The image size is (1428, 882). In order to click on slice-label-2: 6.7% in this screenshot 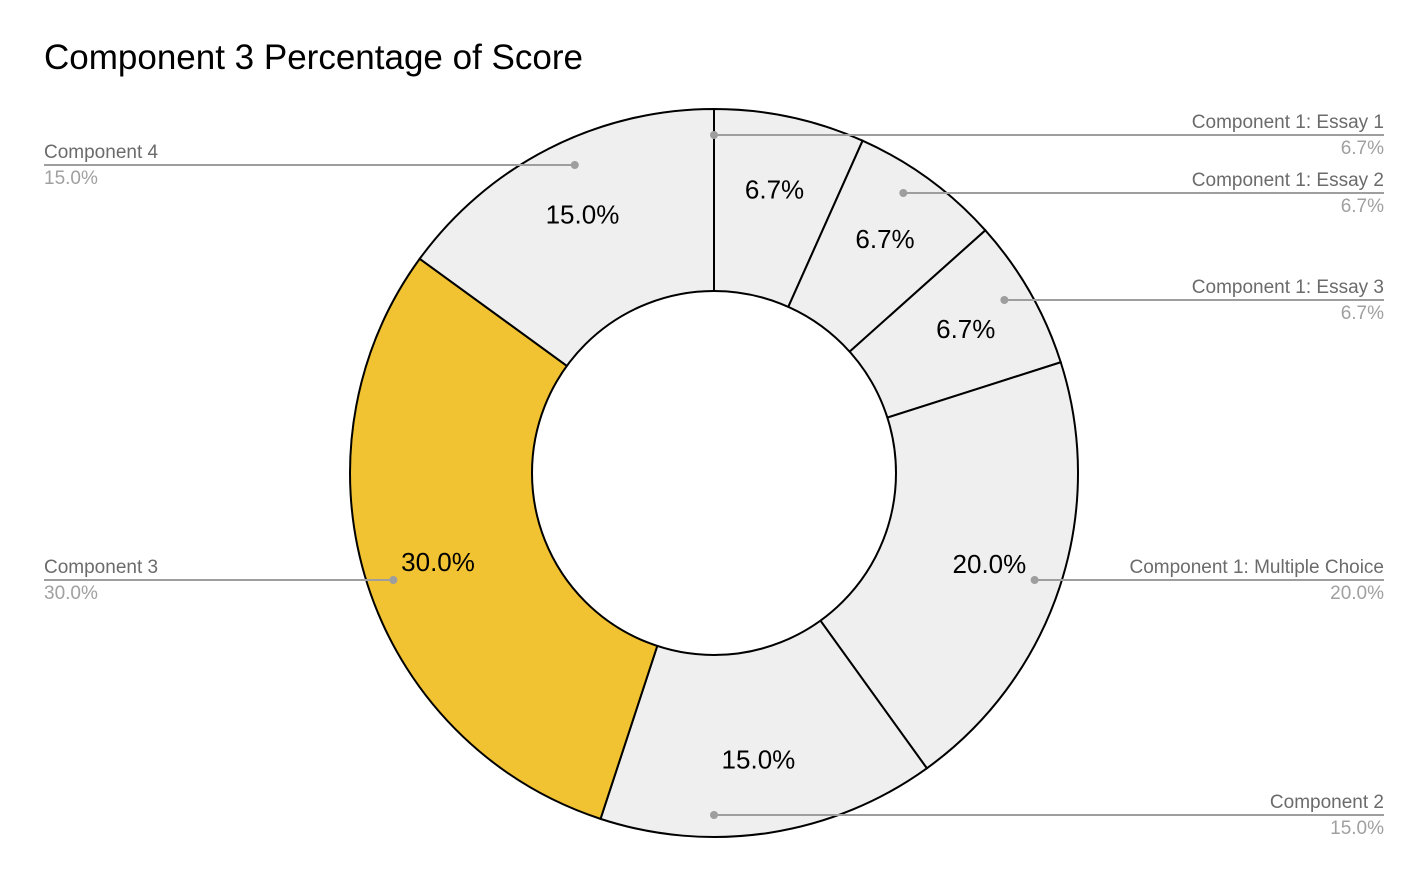, I will do `click(965, 329)`.